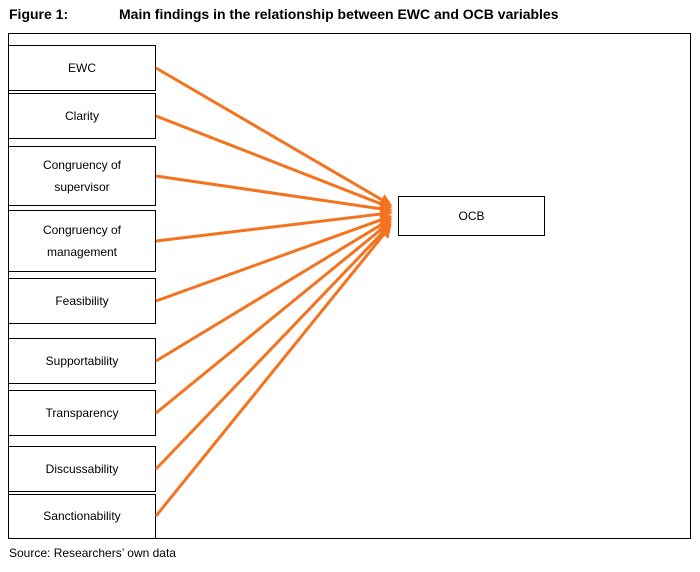  I want to click on variable-label: Transparency, so click(82, 412).